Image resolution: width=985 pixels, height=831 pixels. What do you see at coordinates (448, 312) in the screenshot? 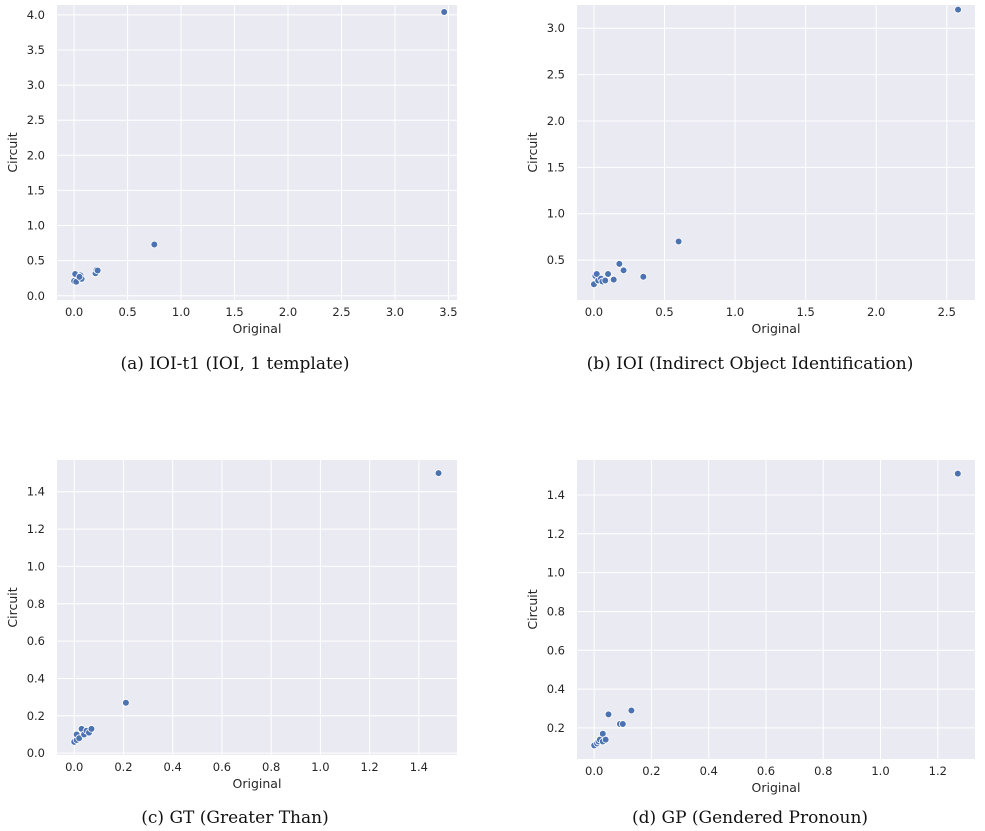
I see `x-tick-label: 3.5` at bounding box center [448, 312].